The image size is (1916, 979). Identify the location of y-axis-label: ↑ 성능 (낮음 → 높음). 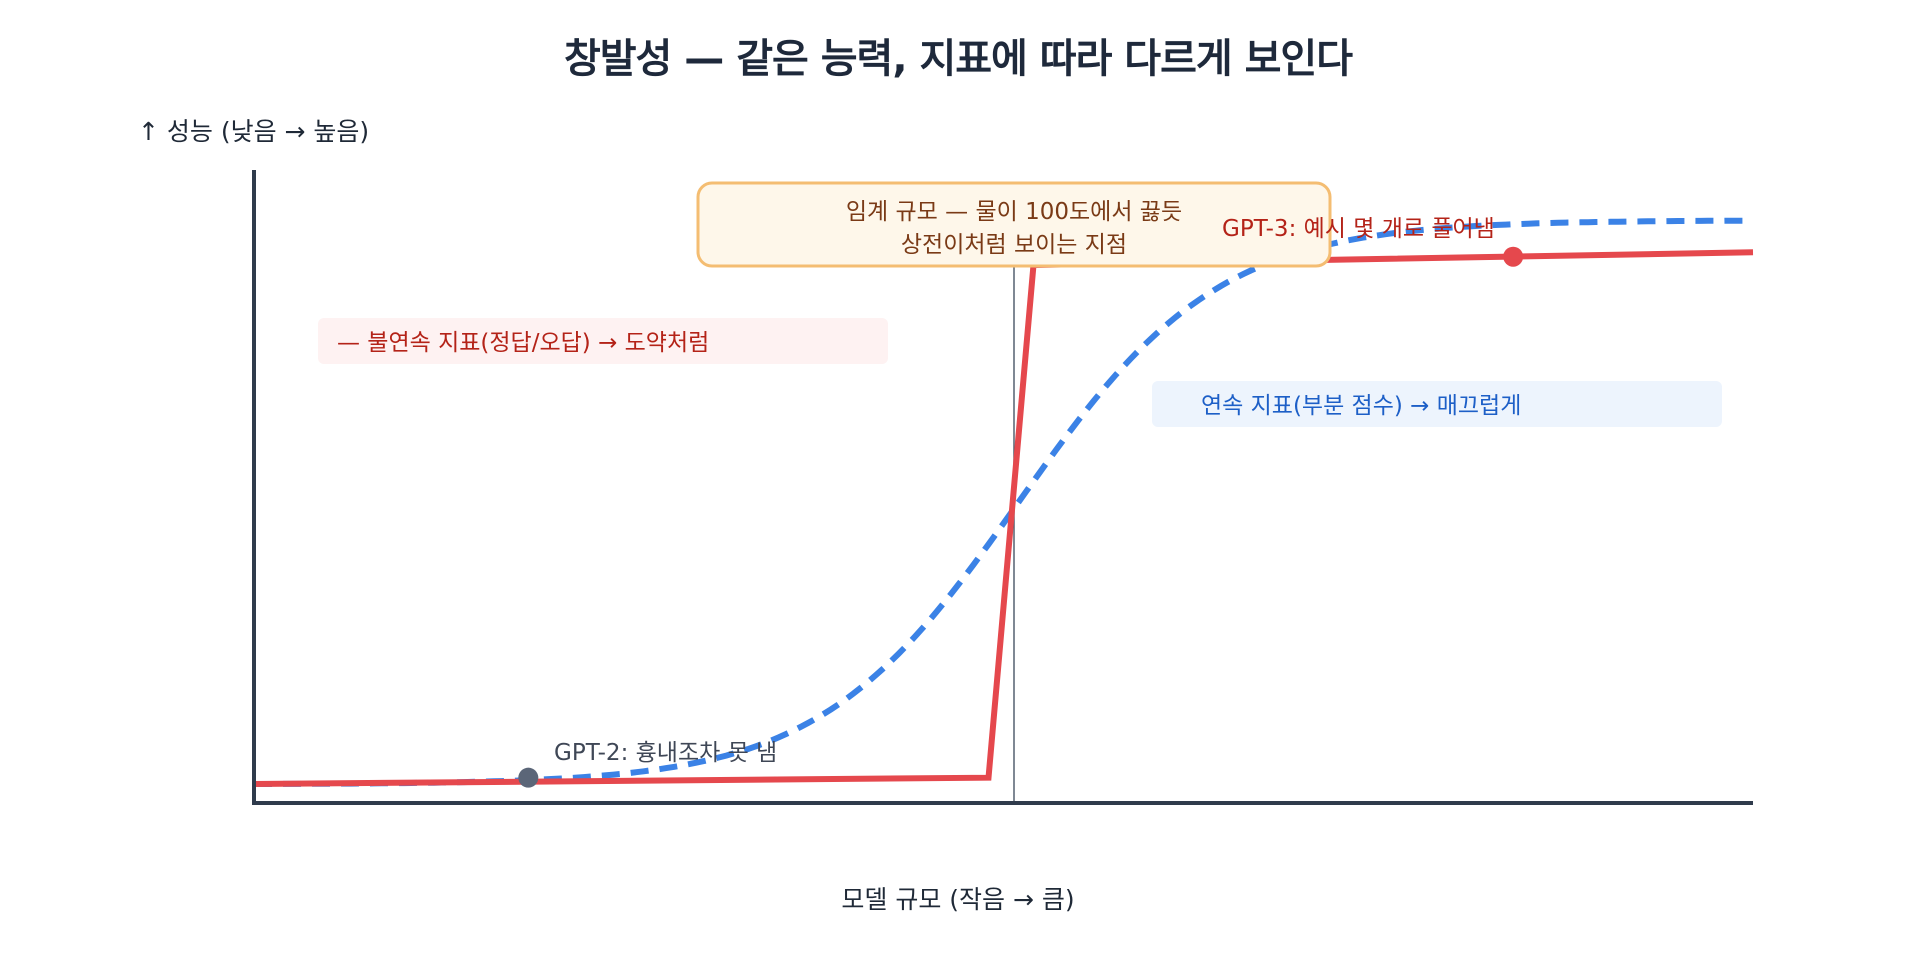
(254, 131).